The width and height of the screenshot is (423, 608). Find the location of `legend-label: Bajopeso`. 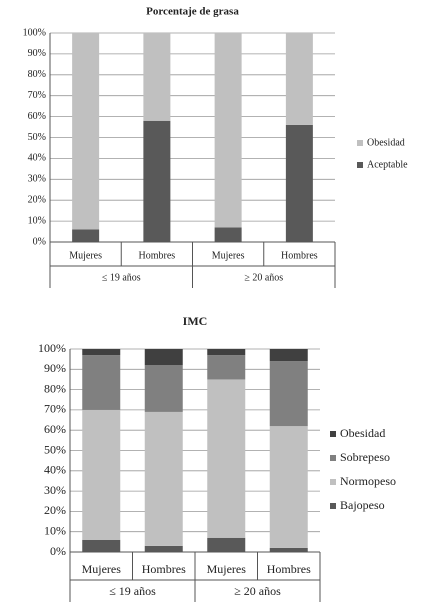

legend-label: Bajopeso is located at coordinates (362, 505).